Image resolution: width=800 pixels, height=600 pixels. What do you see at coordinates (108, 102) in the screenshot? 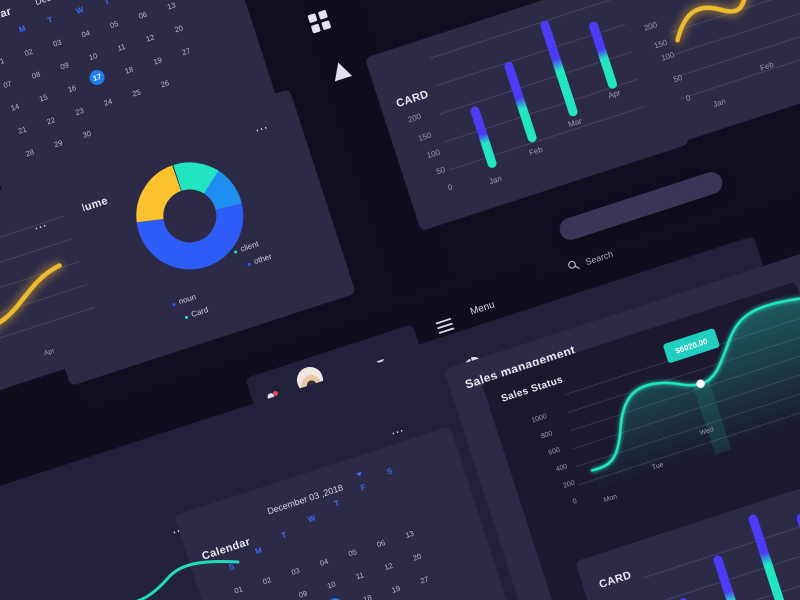
I see `calendar-day: 24` at bounding box center [108, 102].